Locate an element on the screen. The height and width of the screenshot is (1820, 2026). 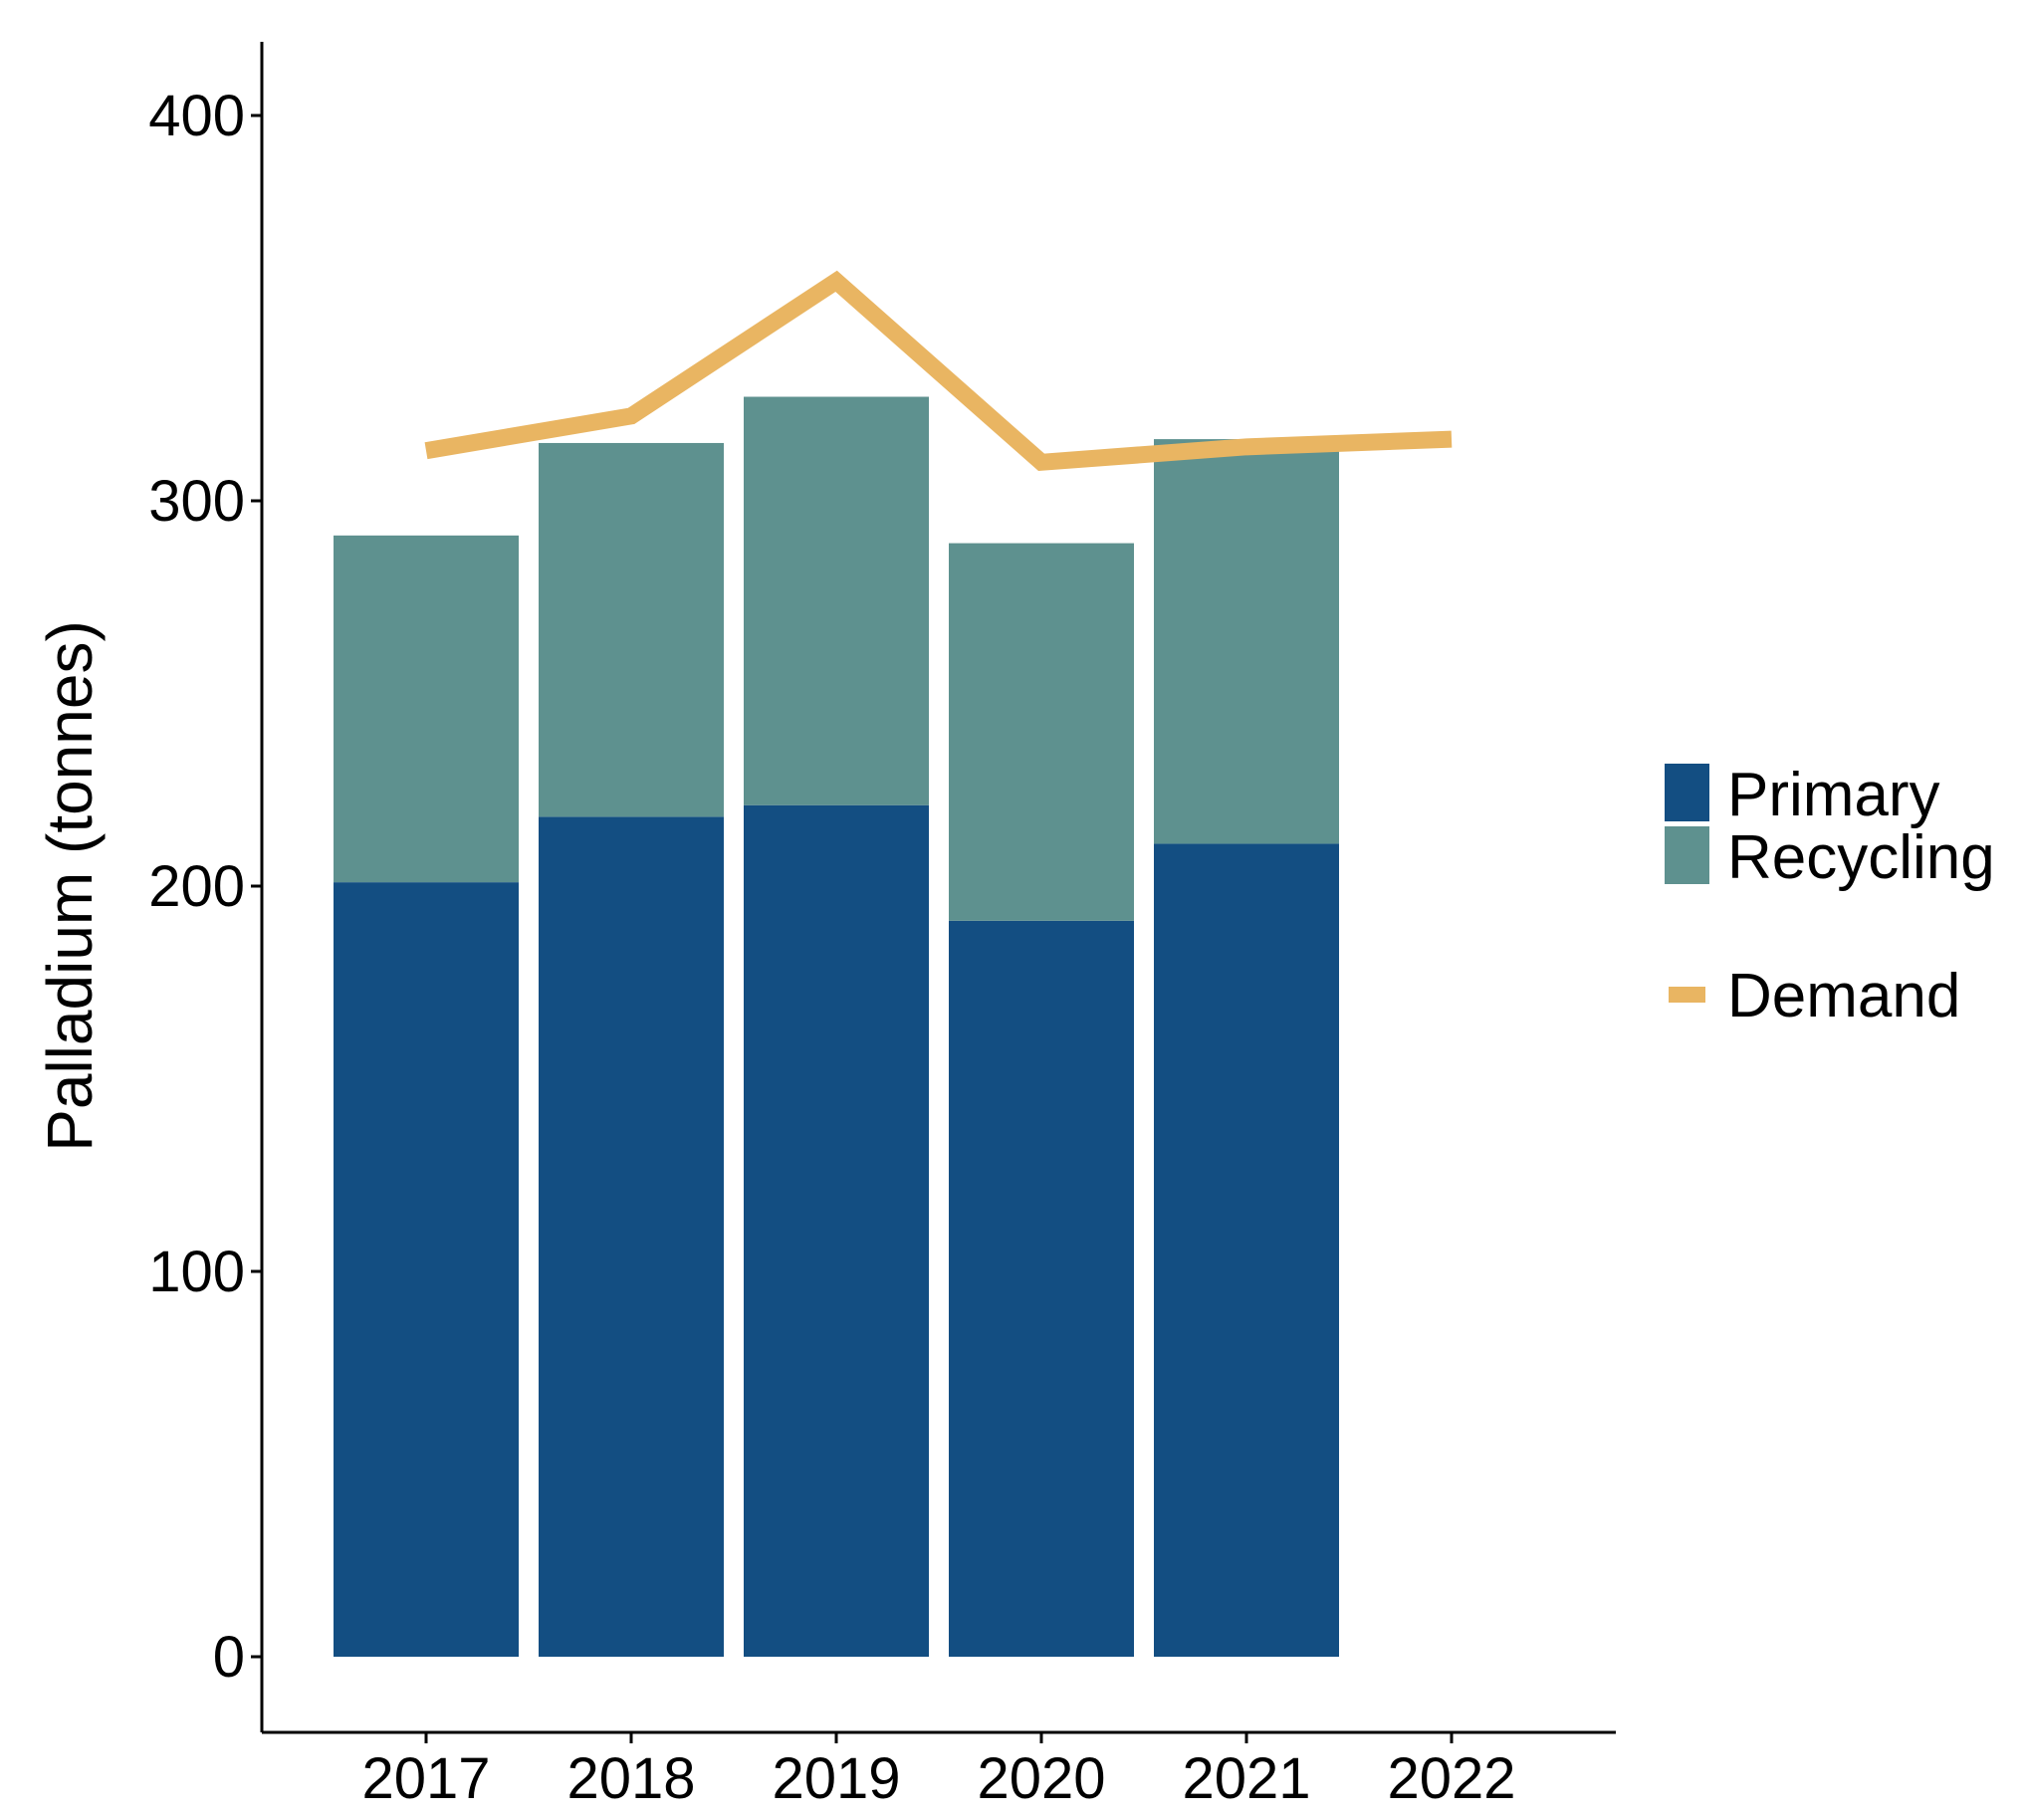
legend-label-demand: Demand is located at coordinates (1843, 996).